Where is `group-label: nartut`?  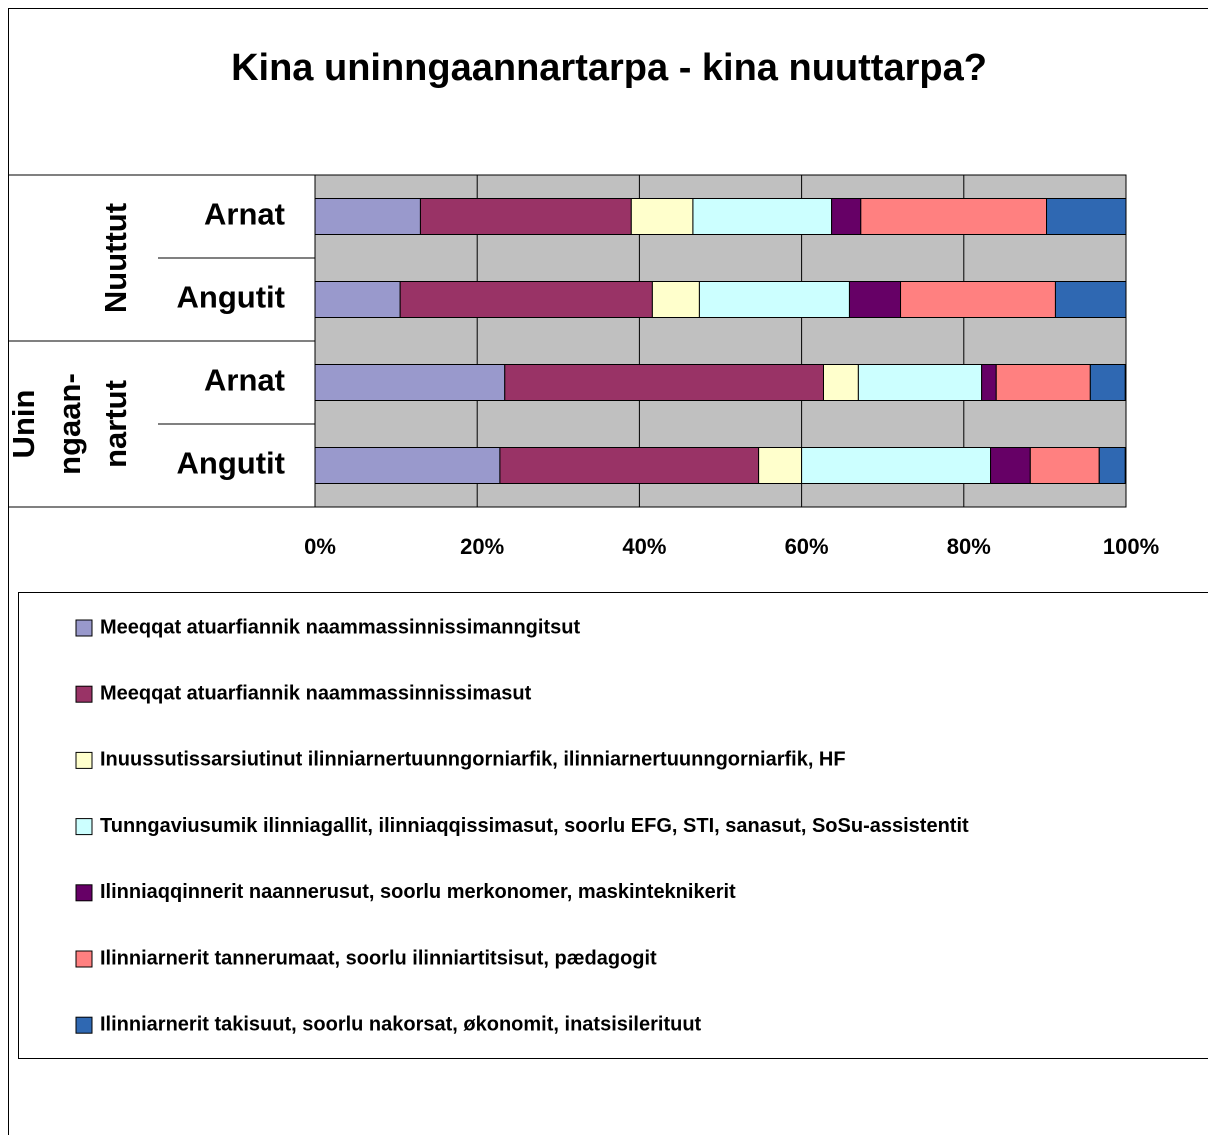
group-label: nartut is located at coordinates (115, 424).